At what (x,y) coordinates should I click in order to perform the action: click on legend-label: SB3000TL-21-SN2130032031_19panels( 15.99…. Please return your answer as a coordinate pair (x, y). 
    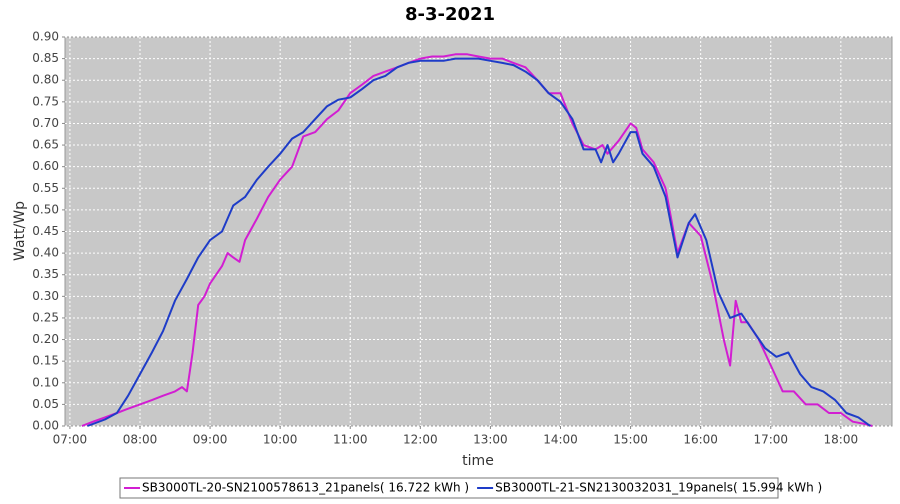
    Looking at the image, I should click on (658, 488).